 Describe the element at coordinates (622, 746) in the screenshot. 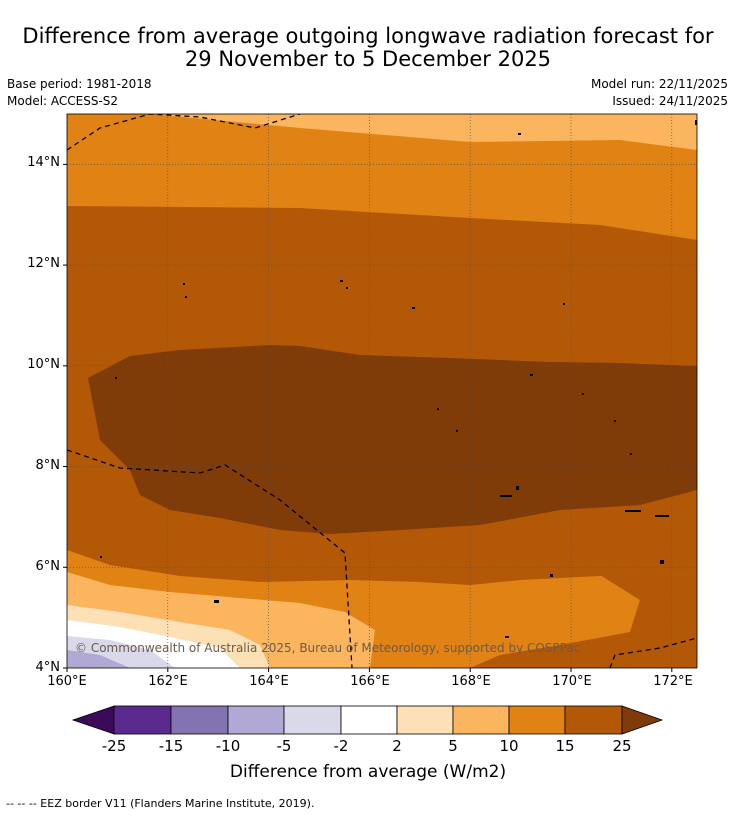

I see `colorbar-tick-label: 25` at that location.